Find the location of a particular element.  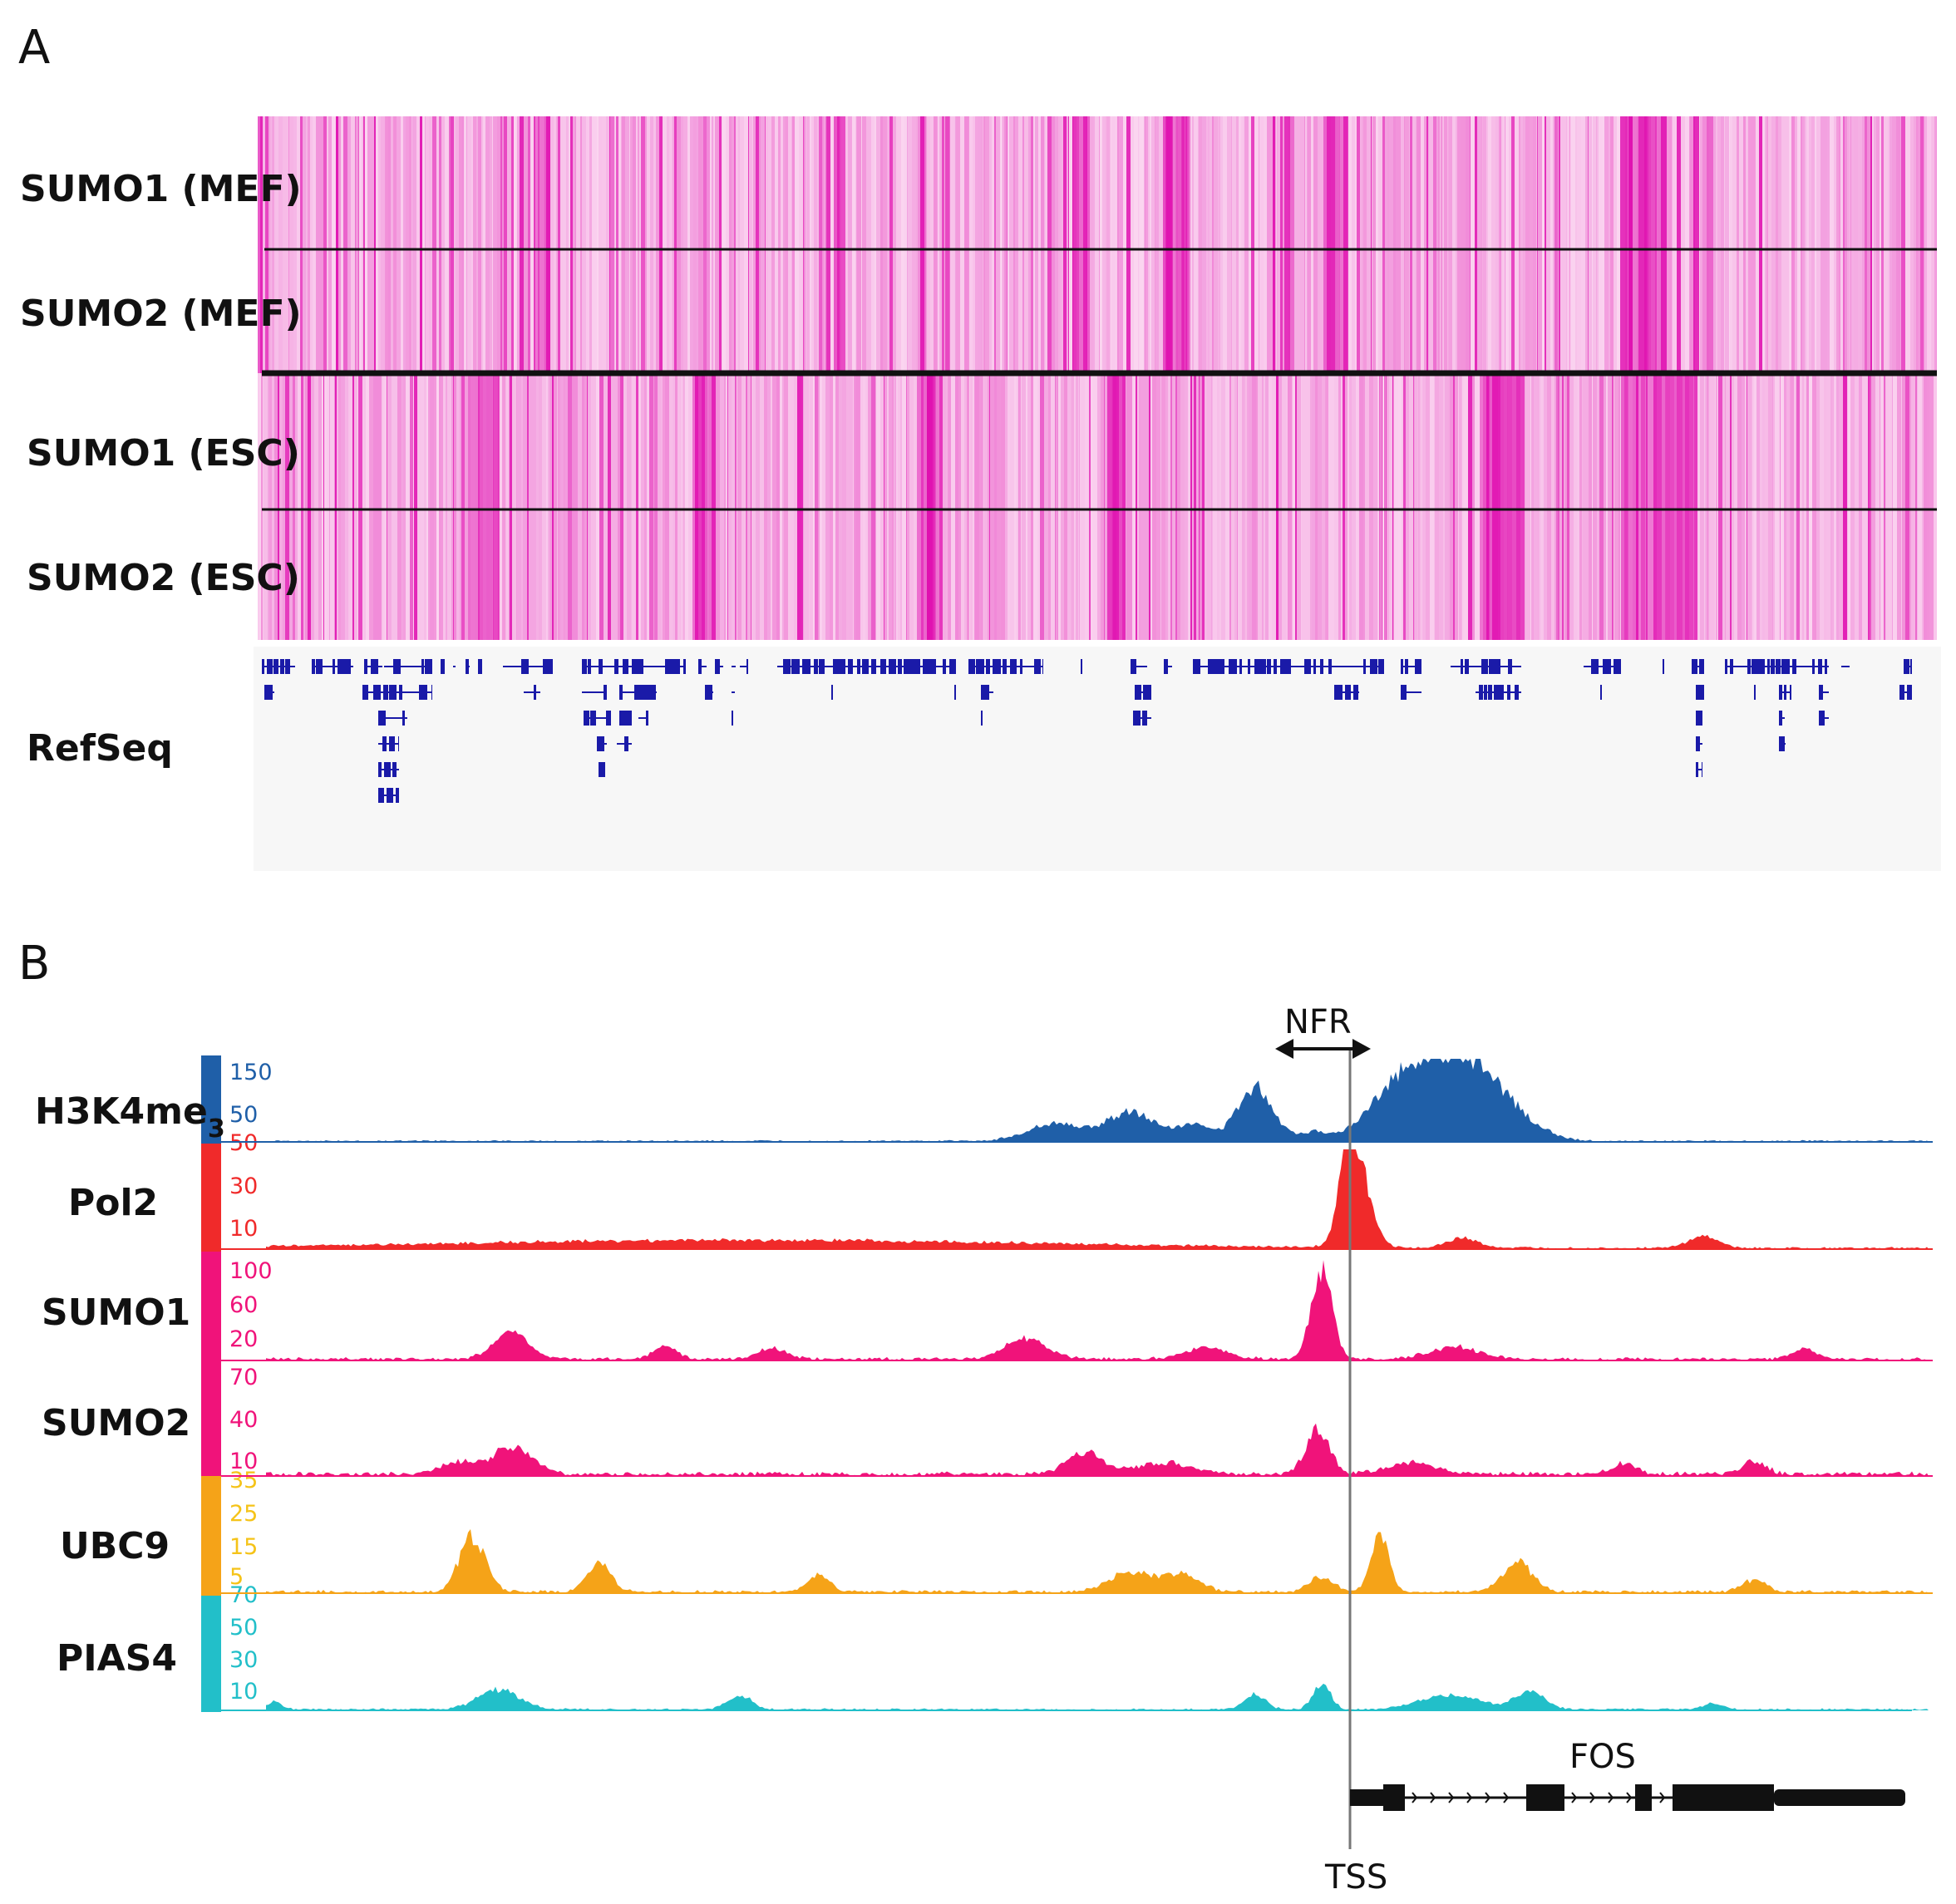

fos-gene-label: FOS is located at coordinates (1602, 1757).